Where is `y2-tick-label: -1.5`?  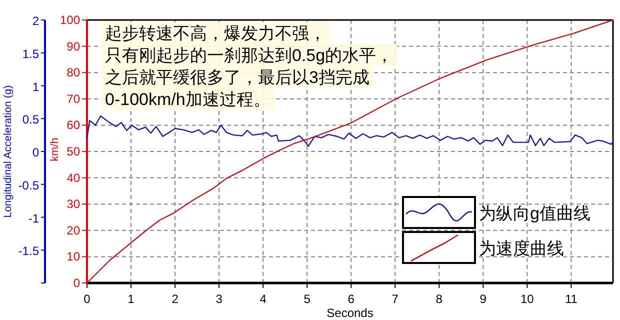 y2-tick-label: -1.5 is located at coordinates (29, 251).